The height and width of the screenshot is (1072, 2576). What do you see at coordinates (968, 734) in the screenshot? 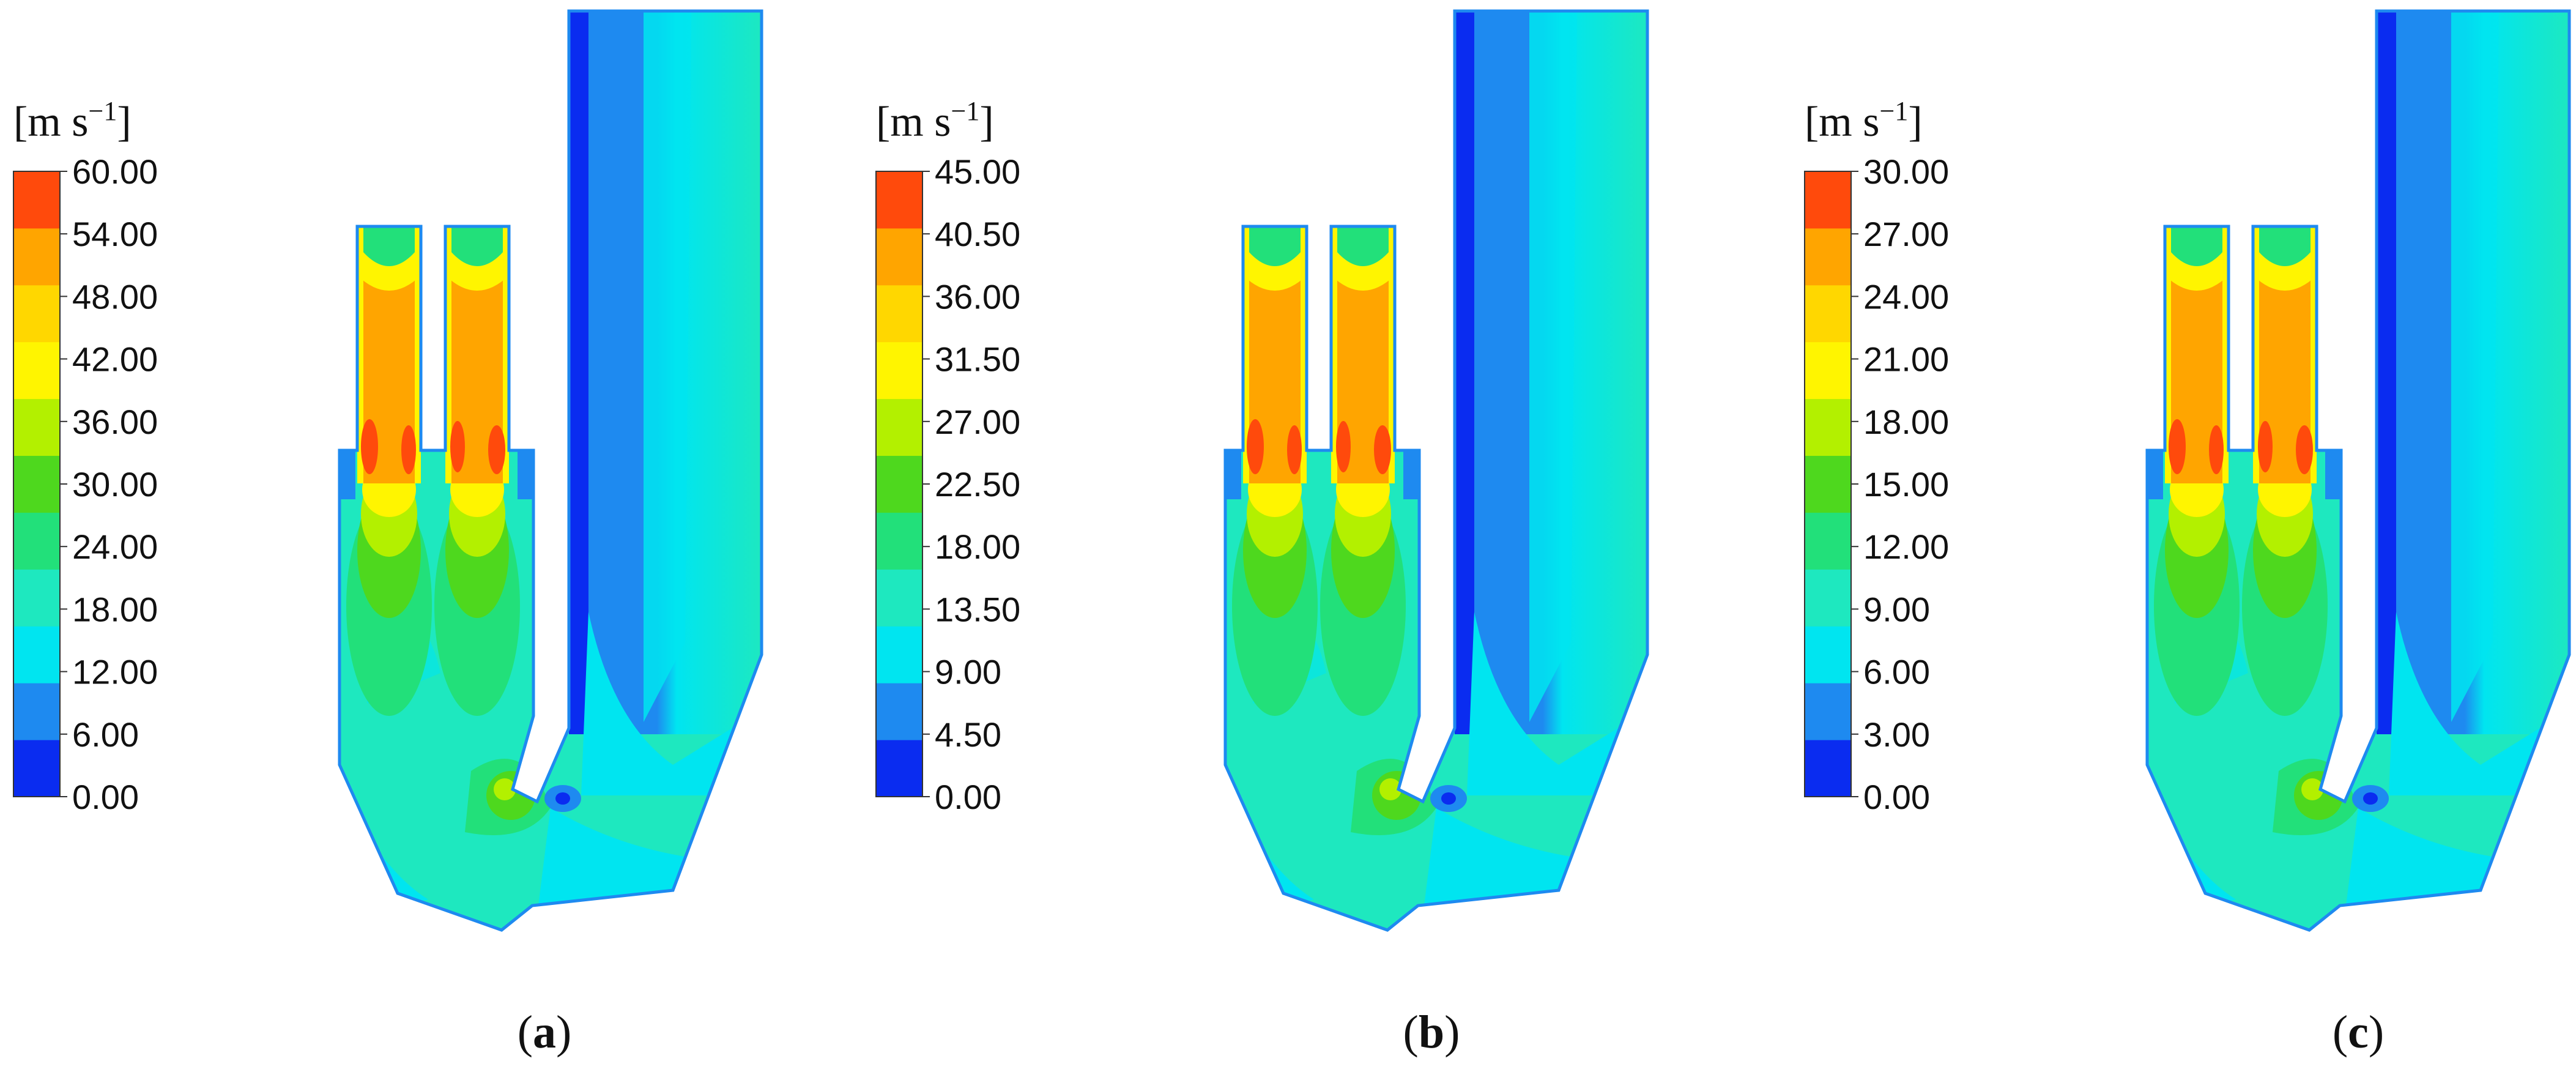
I see `colorbar-b-tick-label: 4.50` at bounding box center [968, 734].